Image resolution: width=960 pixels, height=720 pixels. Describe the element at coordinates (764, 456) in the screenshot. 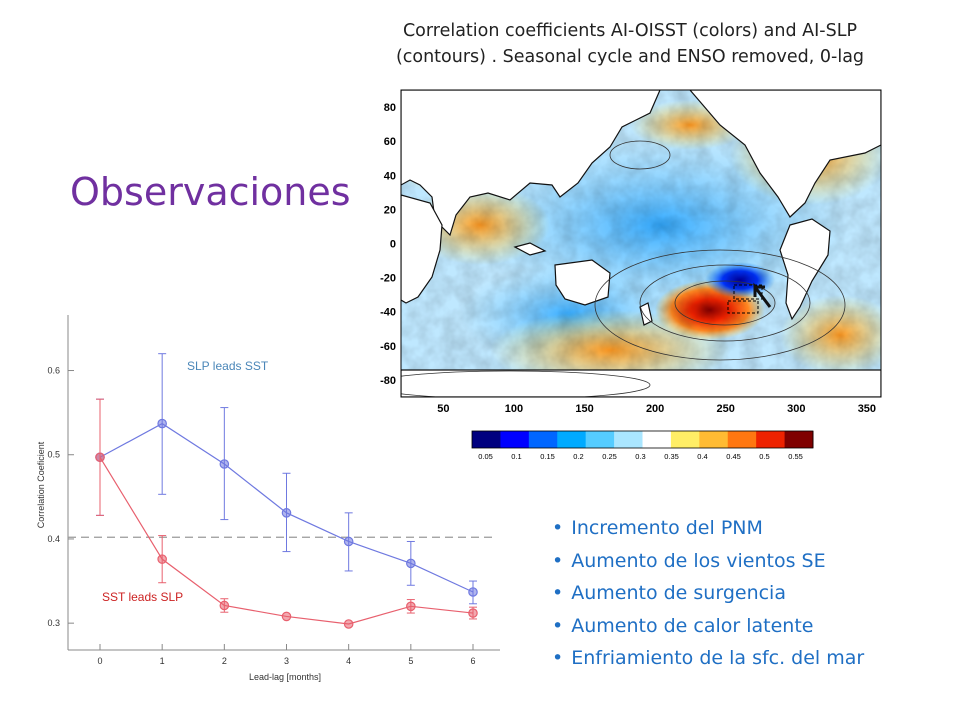

I see `colorbar-tick: 0.5` at that location.